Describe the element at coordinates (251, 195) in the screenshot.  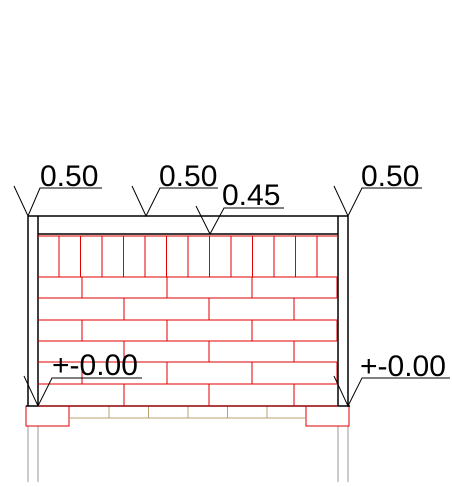
I see `level-label-inner: 0.45` at that location.